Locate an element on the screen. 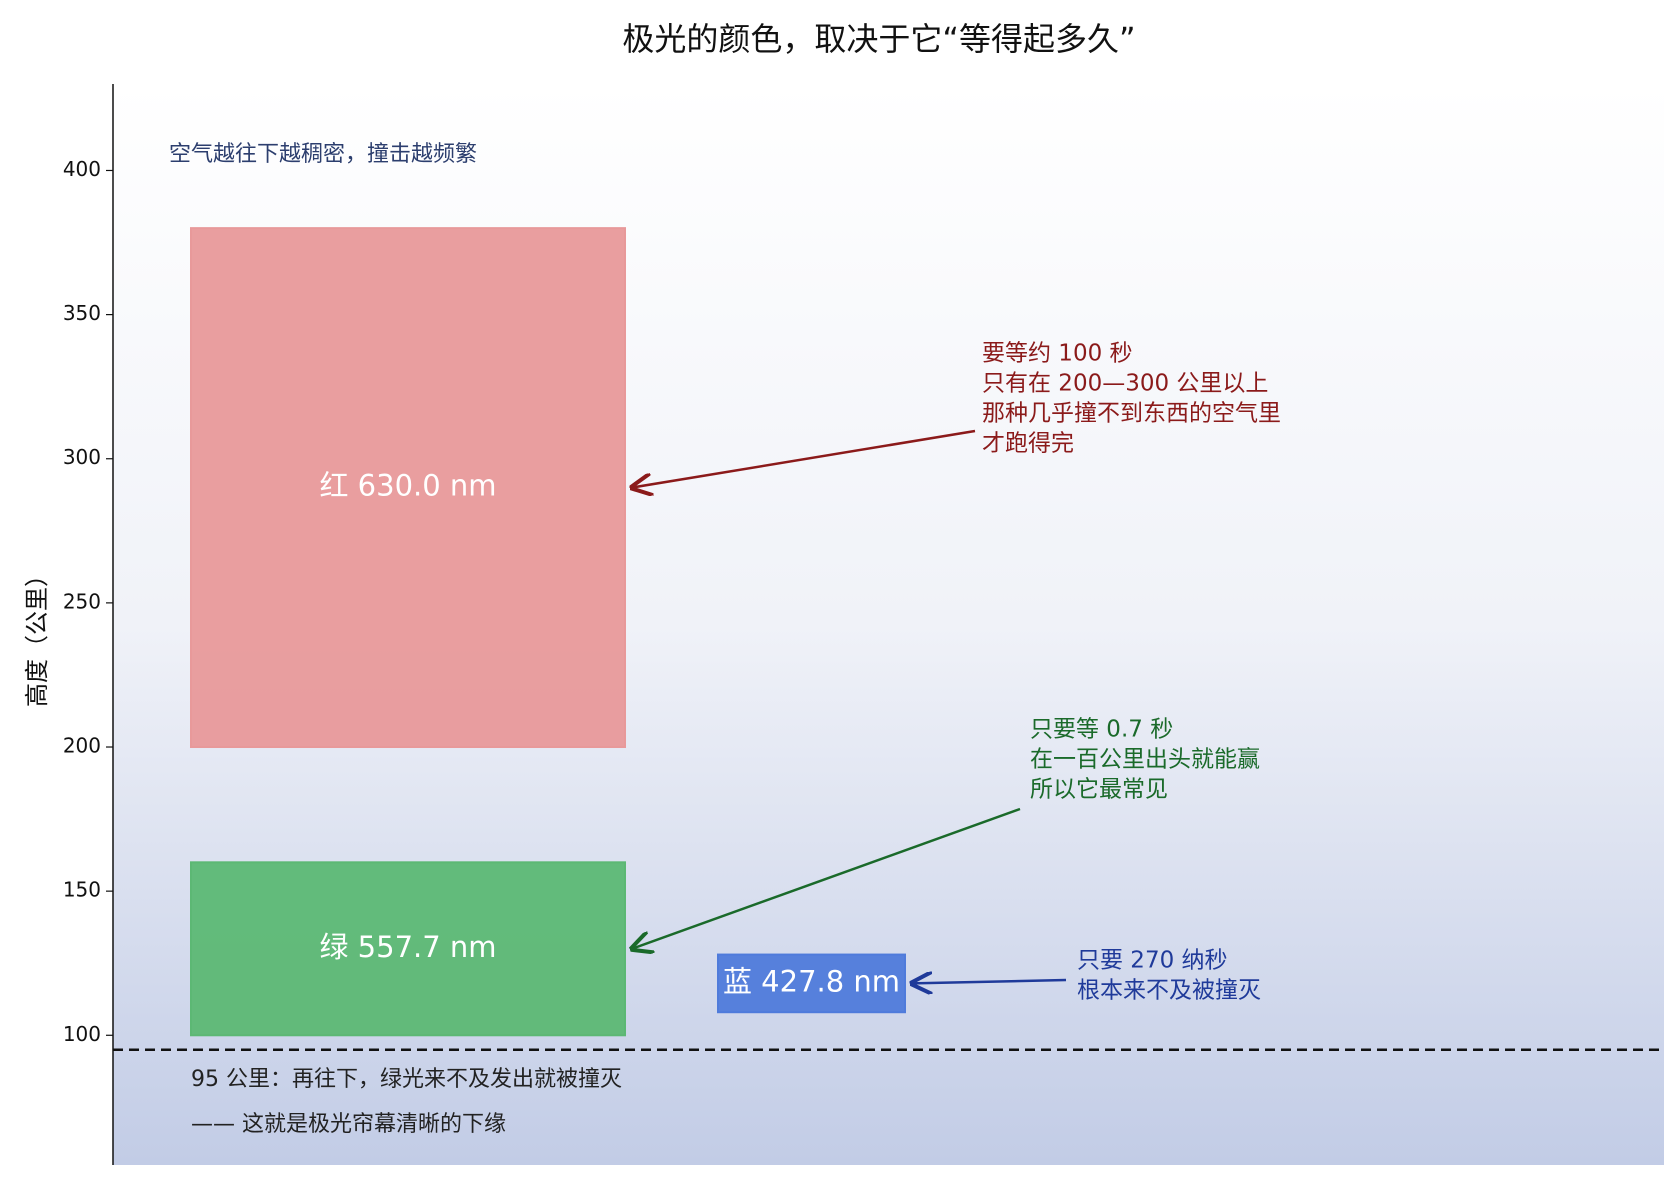  y-tick-label: 300 is located at coordinates (82, 457).